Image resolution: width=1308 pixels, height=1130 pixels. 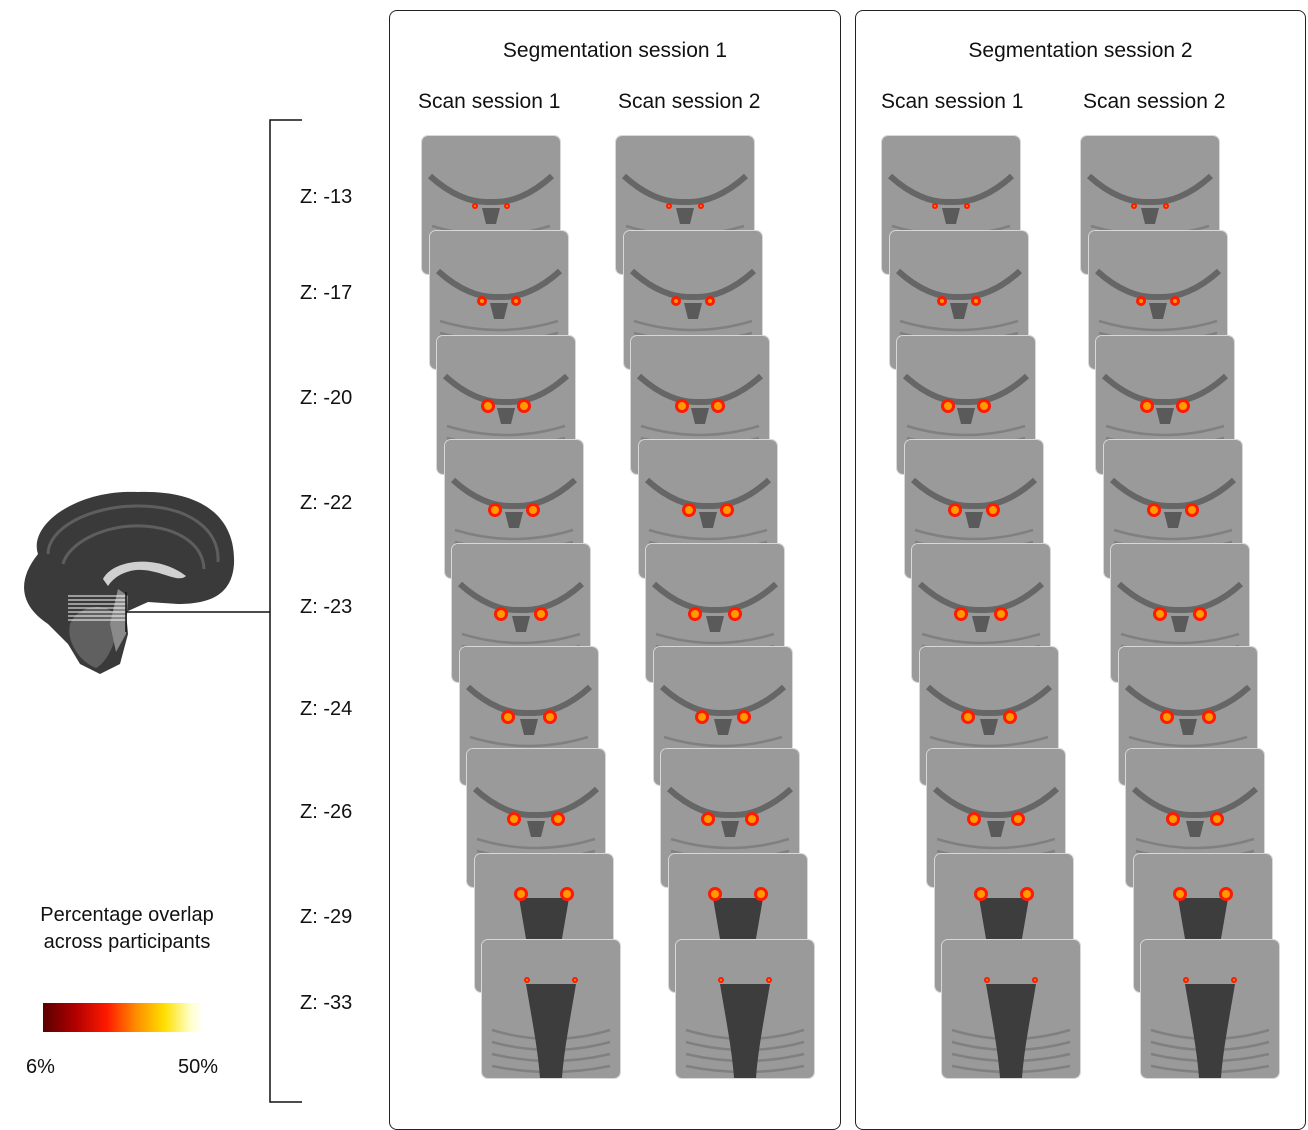 What do you see at coordinates (326, 503) in the screenshot?
I see `z-label: Z: -22` at bounding box center [326, 503].